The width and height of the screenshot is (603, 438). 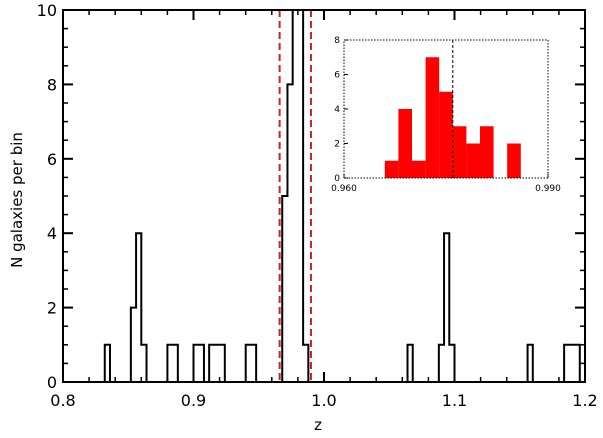 What do you see at coordinates (337, 179) in the screenshot?
I see `inset-y-tick-label: 0` at bounding box center [337, 179].